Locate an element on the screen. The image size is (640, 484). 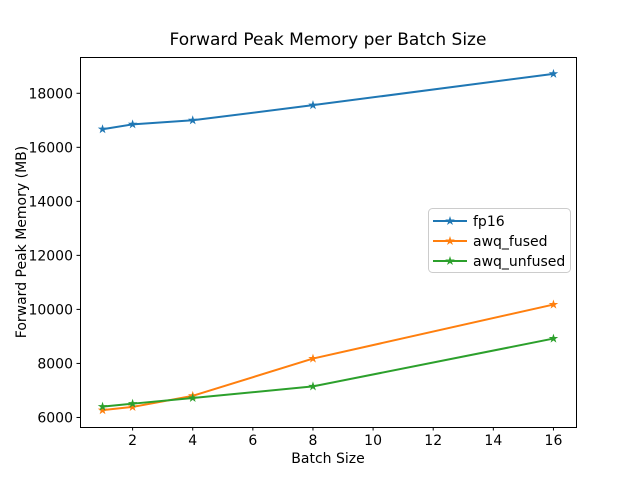
x-tick-label: 10 is located at coordinates (373, 441).